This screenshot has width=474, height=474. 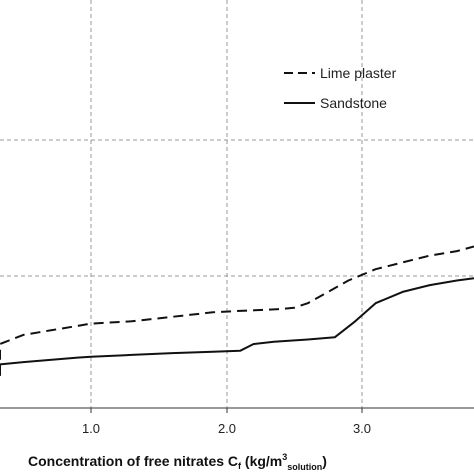 I want to click on x-tick-label-1: 1.0, so click(x=91, y=428).